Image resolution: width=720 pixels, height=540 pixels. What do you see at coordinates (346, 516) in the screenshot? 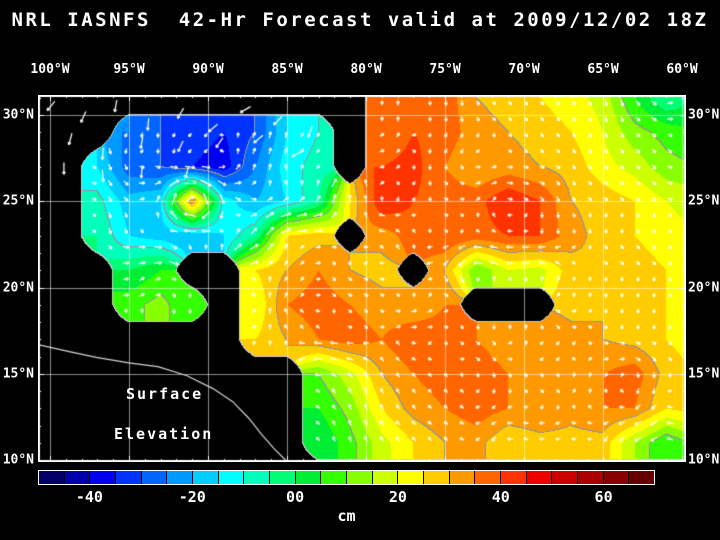
I see `colorbar-unit-label: cm` at bounding box center [346, 516].